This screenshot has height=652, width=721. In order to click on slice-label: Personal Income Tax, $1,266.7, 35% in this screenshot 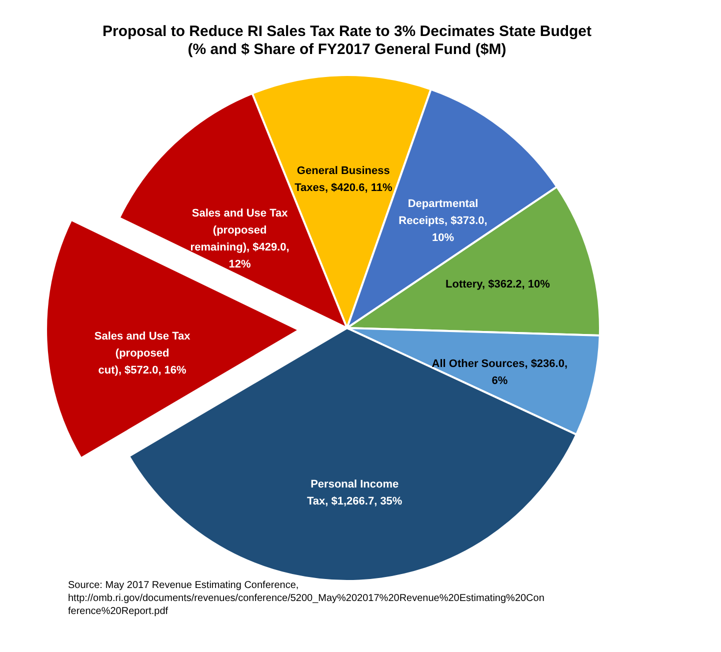, I will do `click(354, 493)`.